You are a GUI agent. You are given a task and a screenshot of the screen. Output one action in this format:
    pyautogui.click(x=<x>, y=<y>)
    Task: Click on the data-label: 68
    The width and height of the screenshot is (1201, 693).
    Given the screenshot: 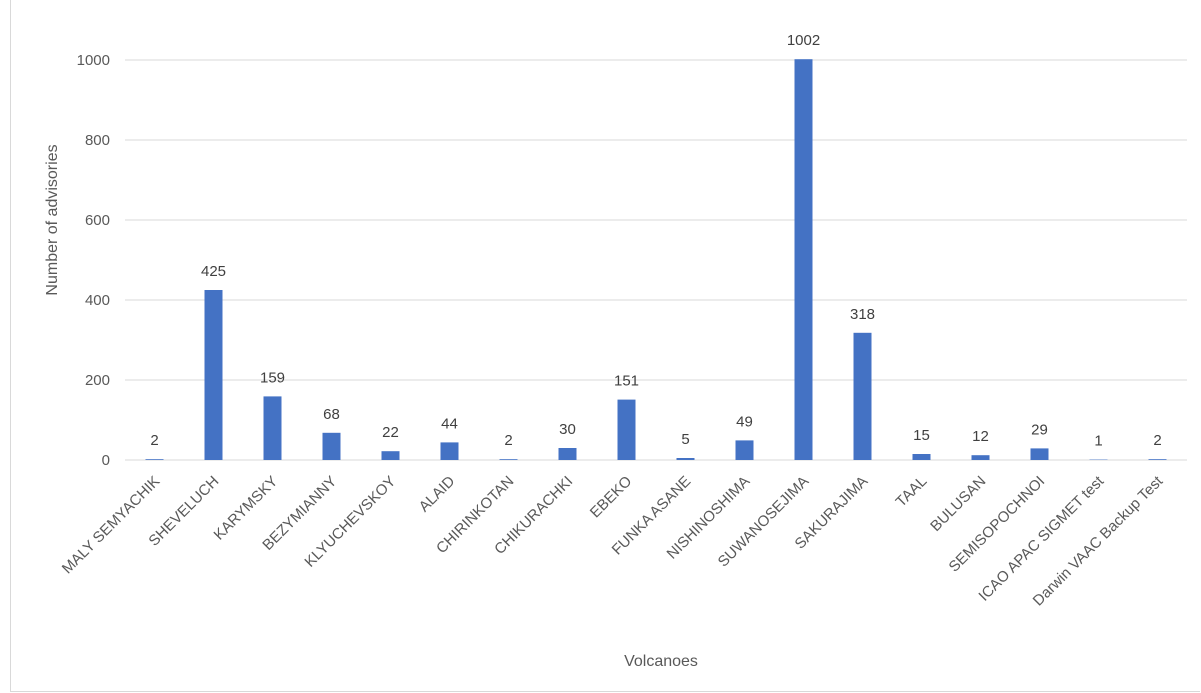 What is the action you would take?
    pyautogui.click(x=331, y=414)
    